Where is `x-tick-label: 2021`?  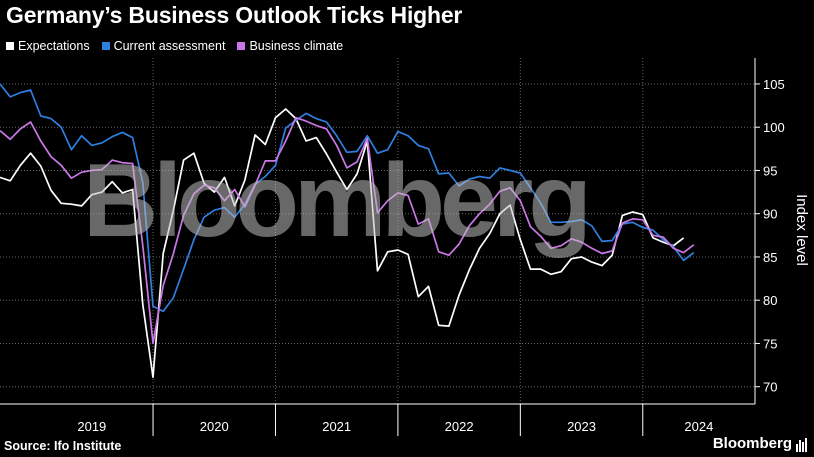 x-tick-label: 2021 is located at coordinates (336, 426).